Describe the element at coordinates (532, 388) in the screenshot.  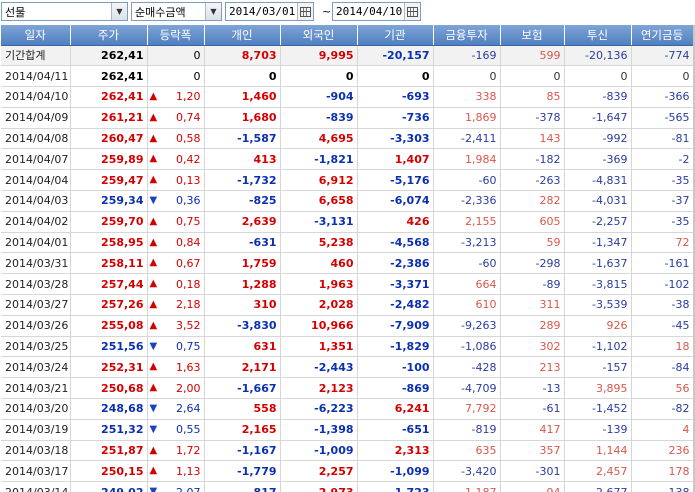
I see `insurance-cell: -13` at that location.